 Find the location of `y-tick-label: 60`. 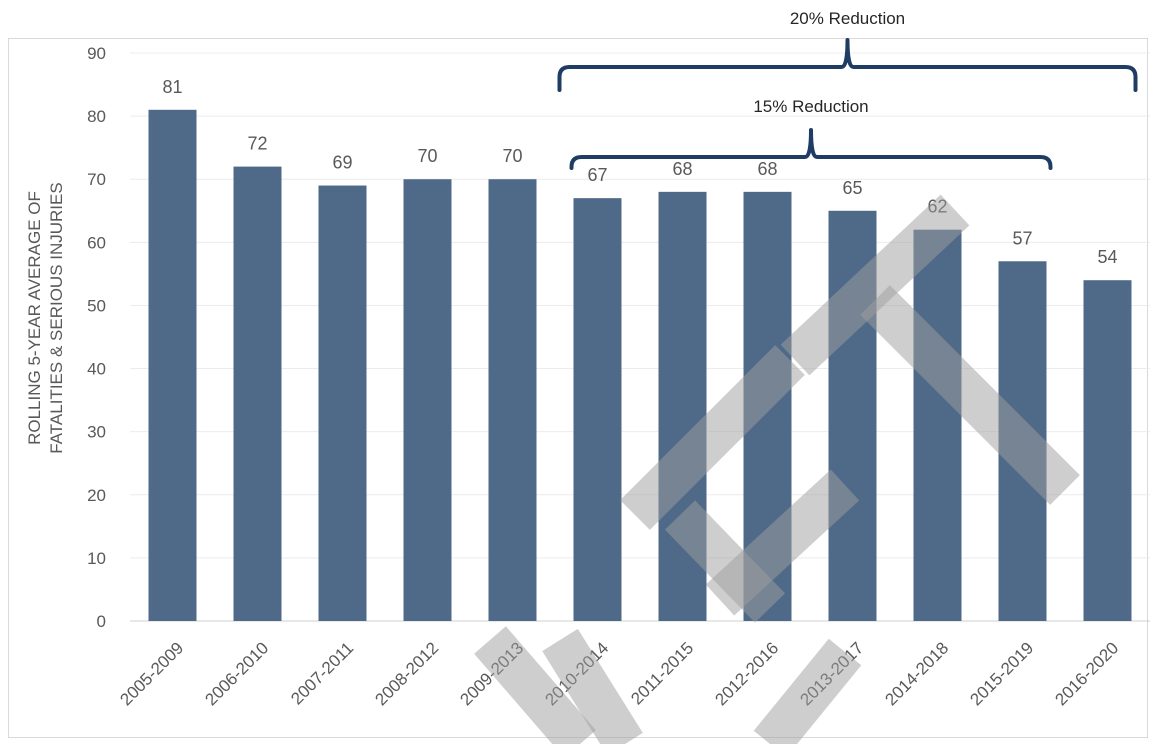

y-tick-label: 60 is located at coordinates (96, 242).